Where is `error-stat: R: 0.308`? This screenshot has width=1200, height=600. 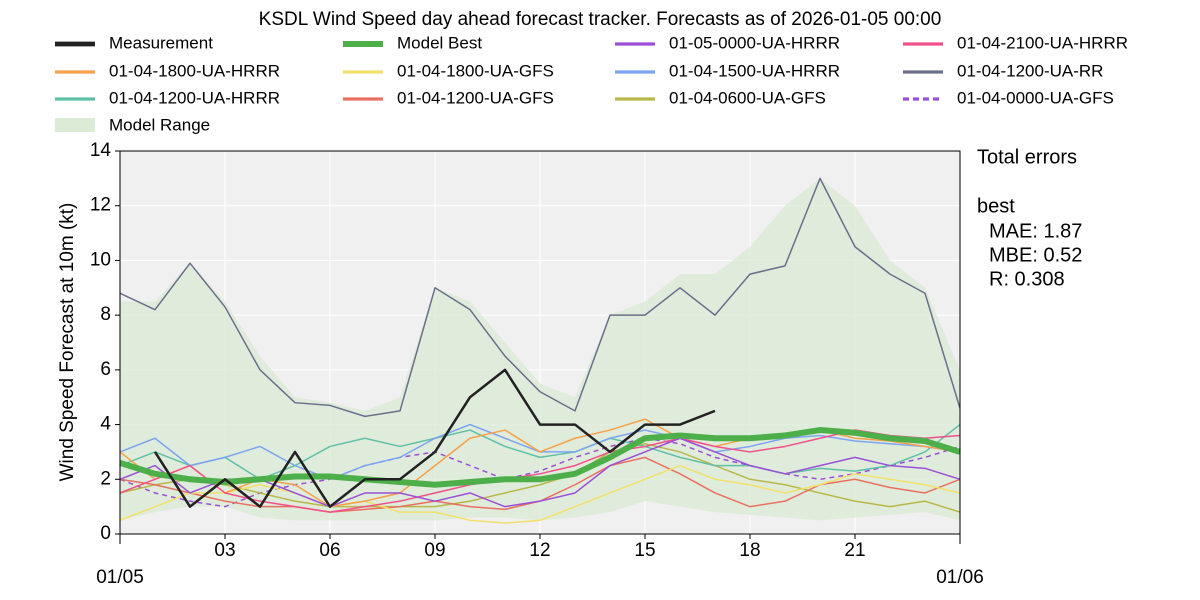 error-stat: R: 0.308 is located at coordinates (1027, 279).